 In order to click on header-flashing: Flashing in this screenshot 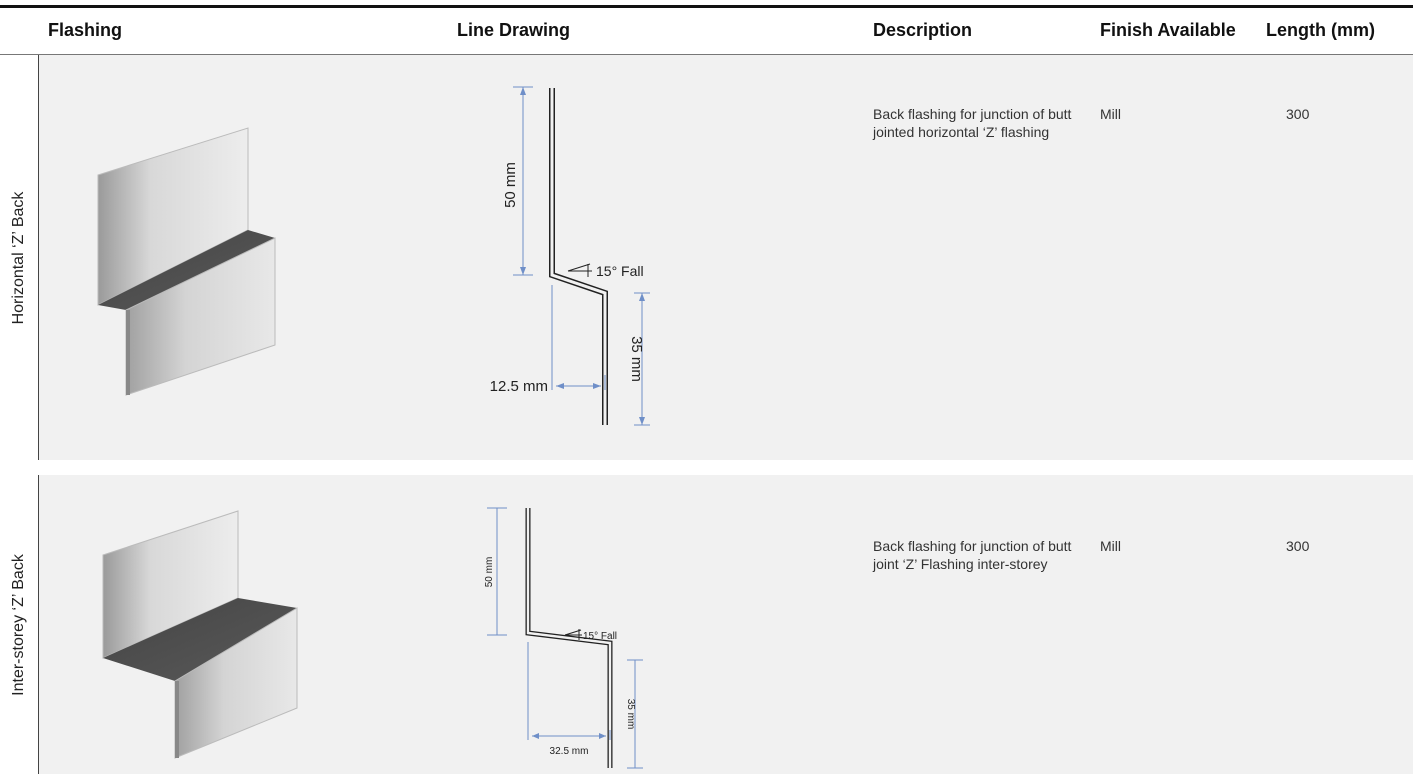, I will do `click(85, 30)`.